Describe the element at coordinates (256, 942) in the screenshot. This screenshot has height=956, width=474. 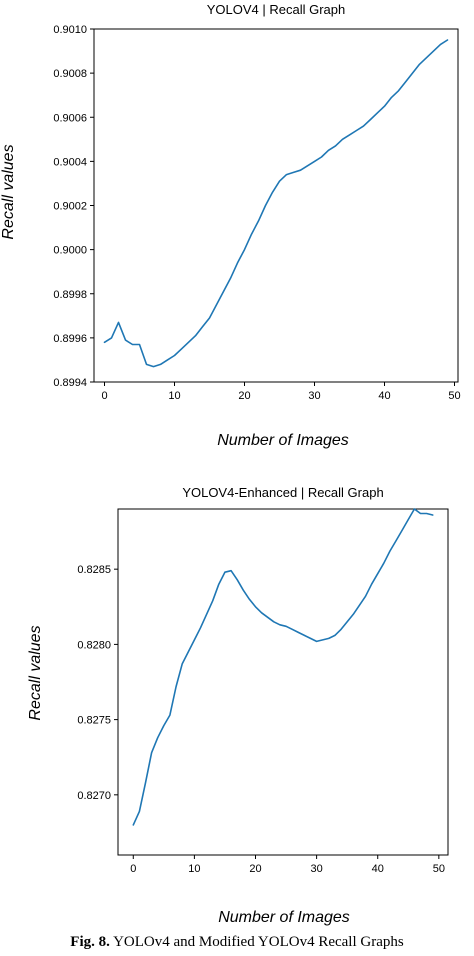
I see `caption-text: YOLOv4 and Modified YOLOv4 Recall Graphs` at that location.